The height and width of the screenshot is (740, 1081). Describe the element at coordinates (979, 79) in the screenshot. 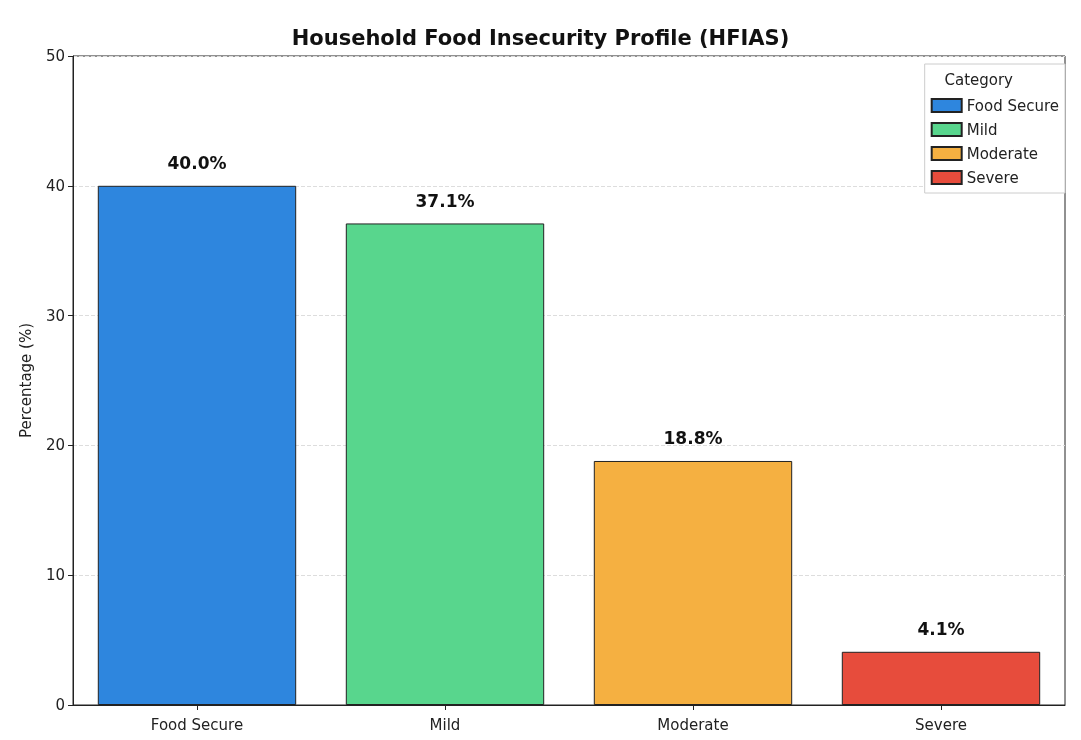

I see `legend-title: Category` at that location.